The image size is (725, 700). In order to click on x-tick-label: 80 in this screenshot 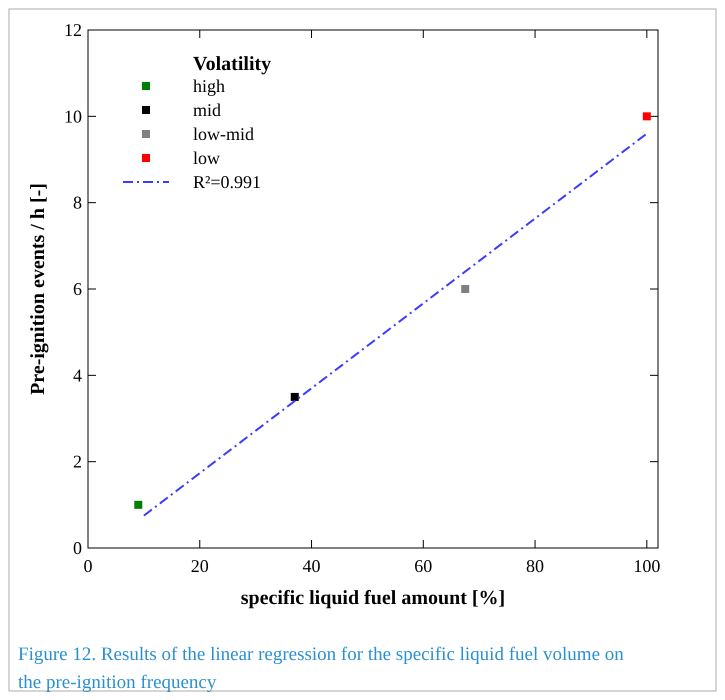, I will do `click(535, 566)`.